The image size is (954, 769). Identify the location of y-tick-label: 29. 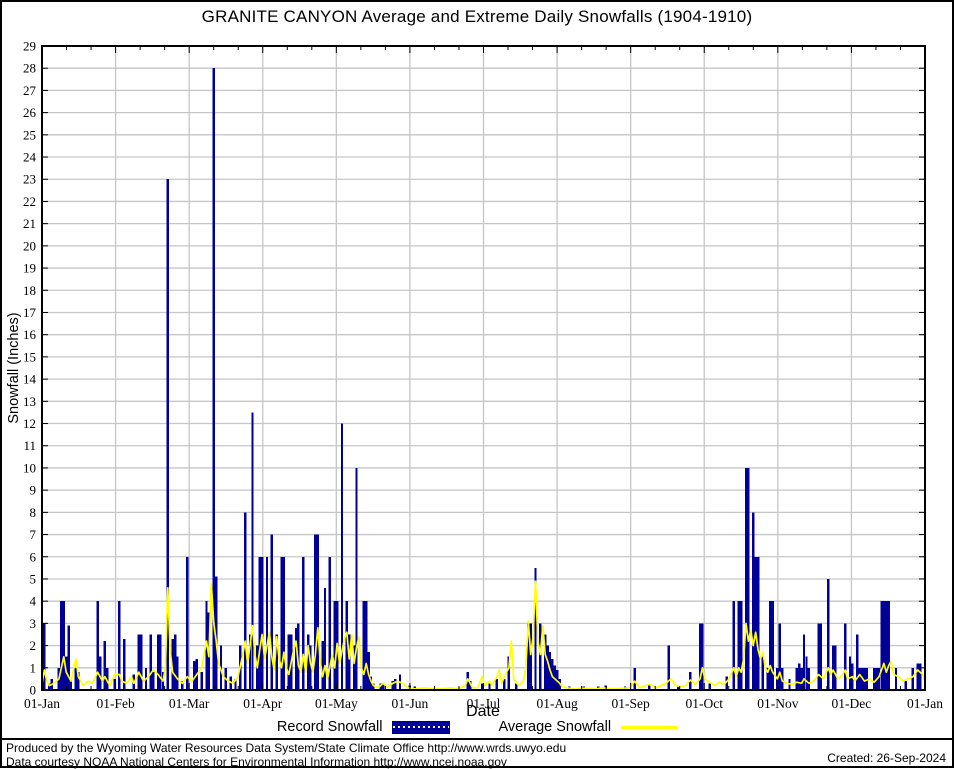
(29, 46).